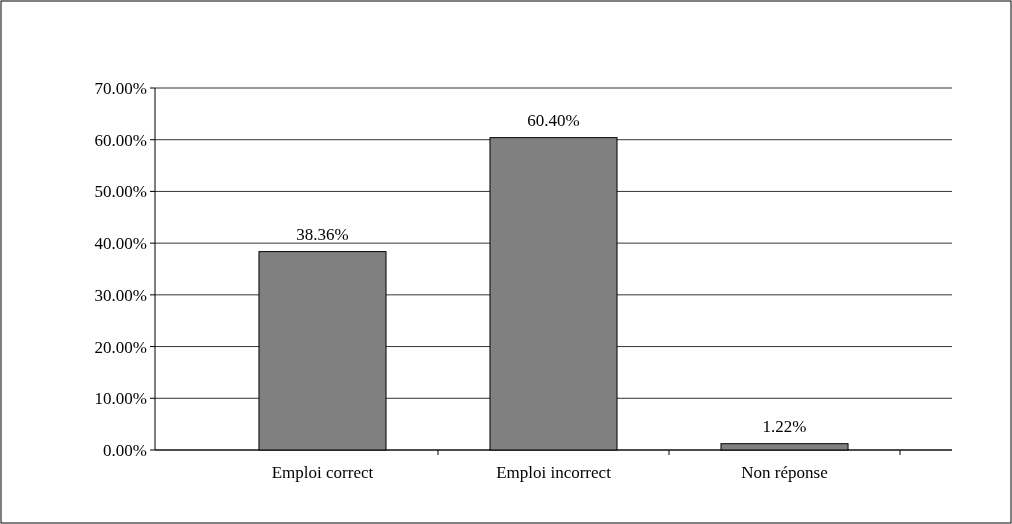  I want to click on y-tick-label: 20.00%, so click(120, 347).